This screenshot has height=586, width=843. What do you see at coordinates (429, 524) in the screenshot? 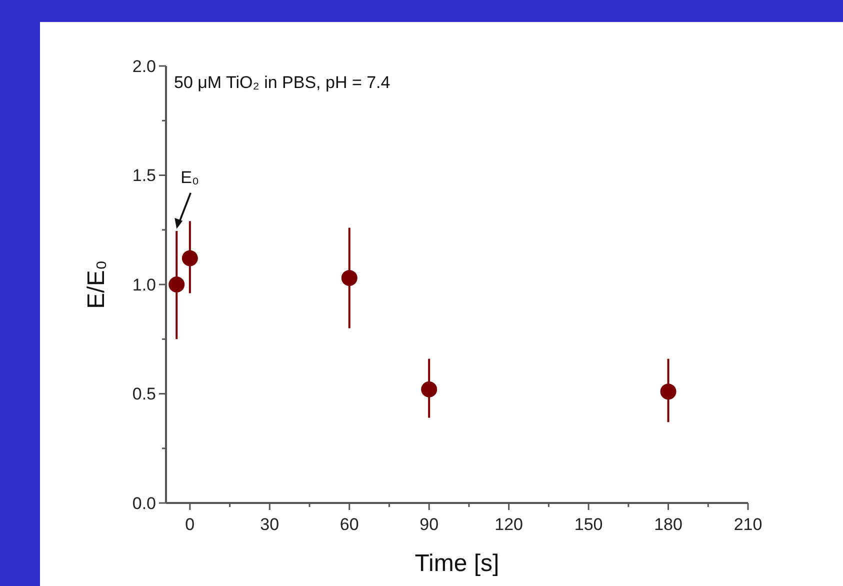
I see `x-tick-label: 90` at bounding box center [429, 524].